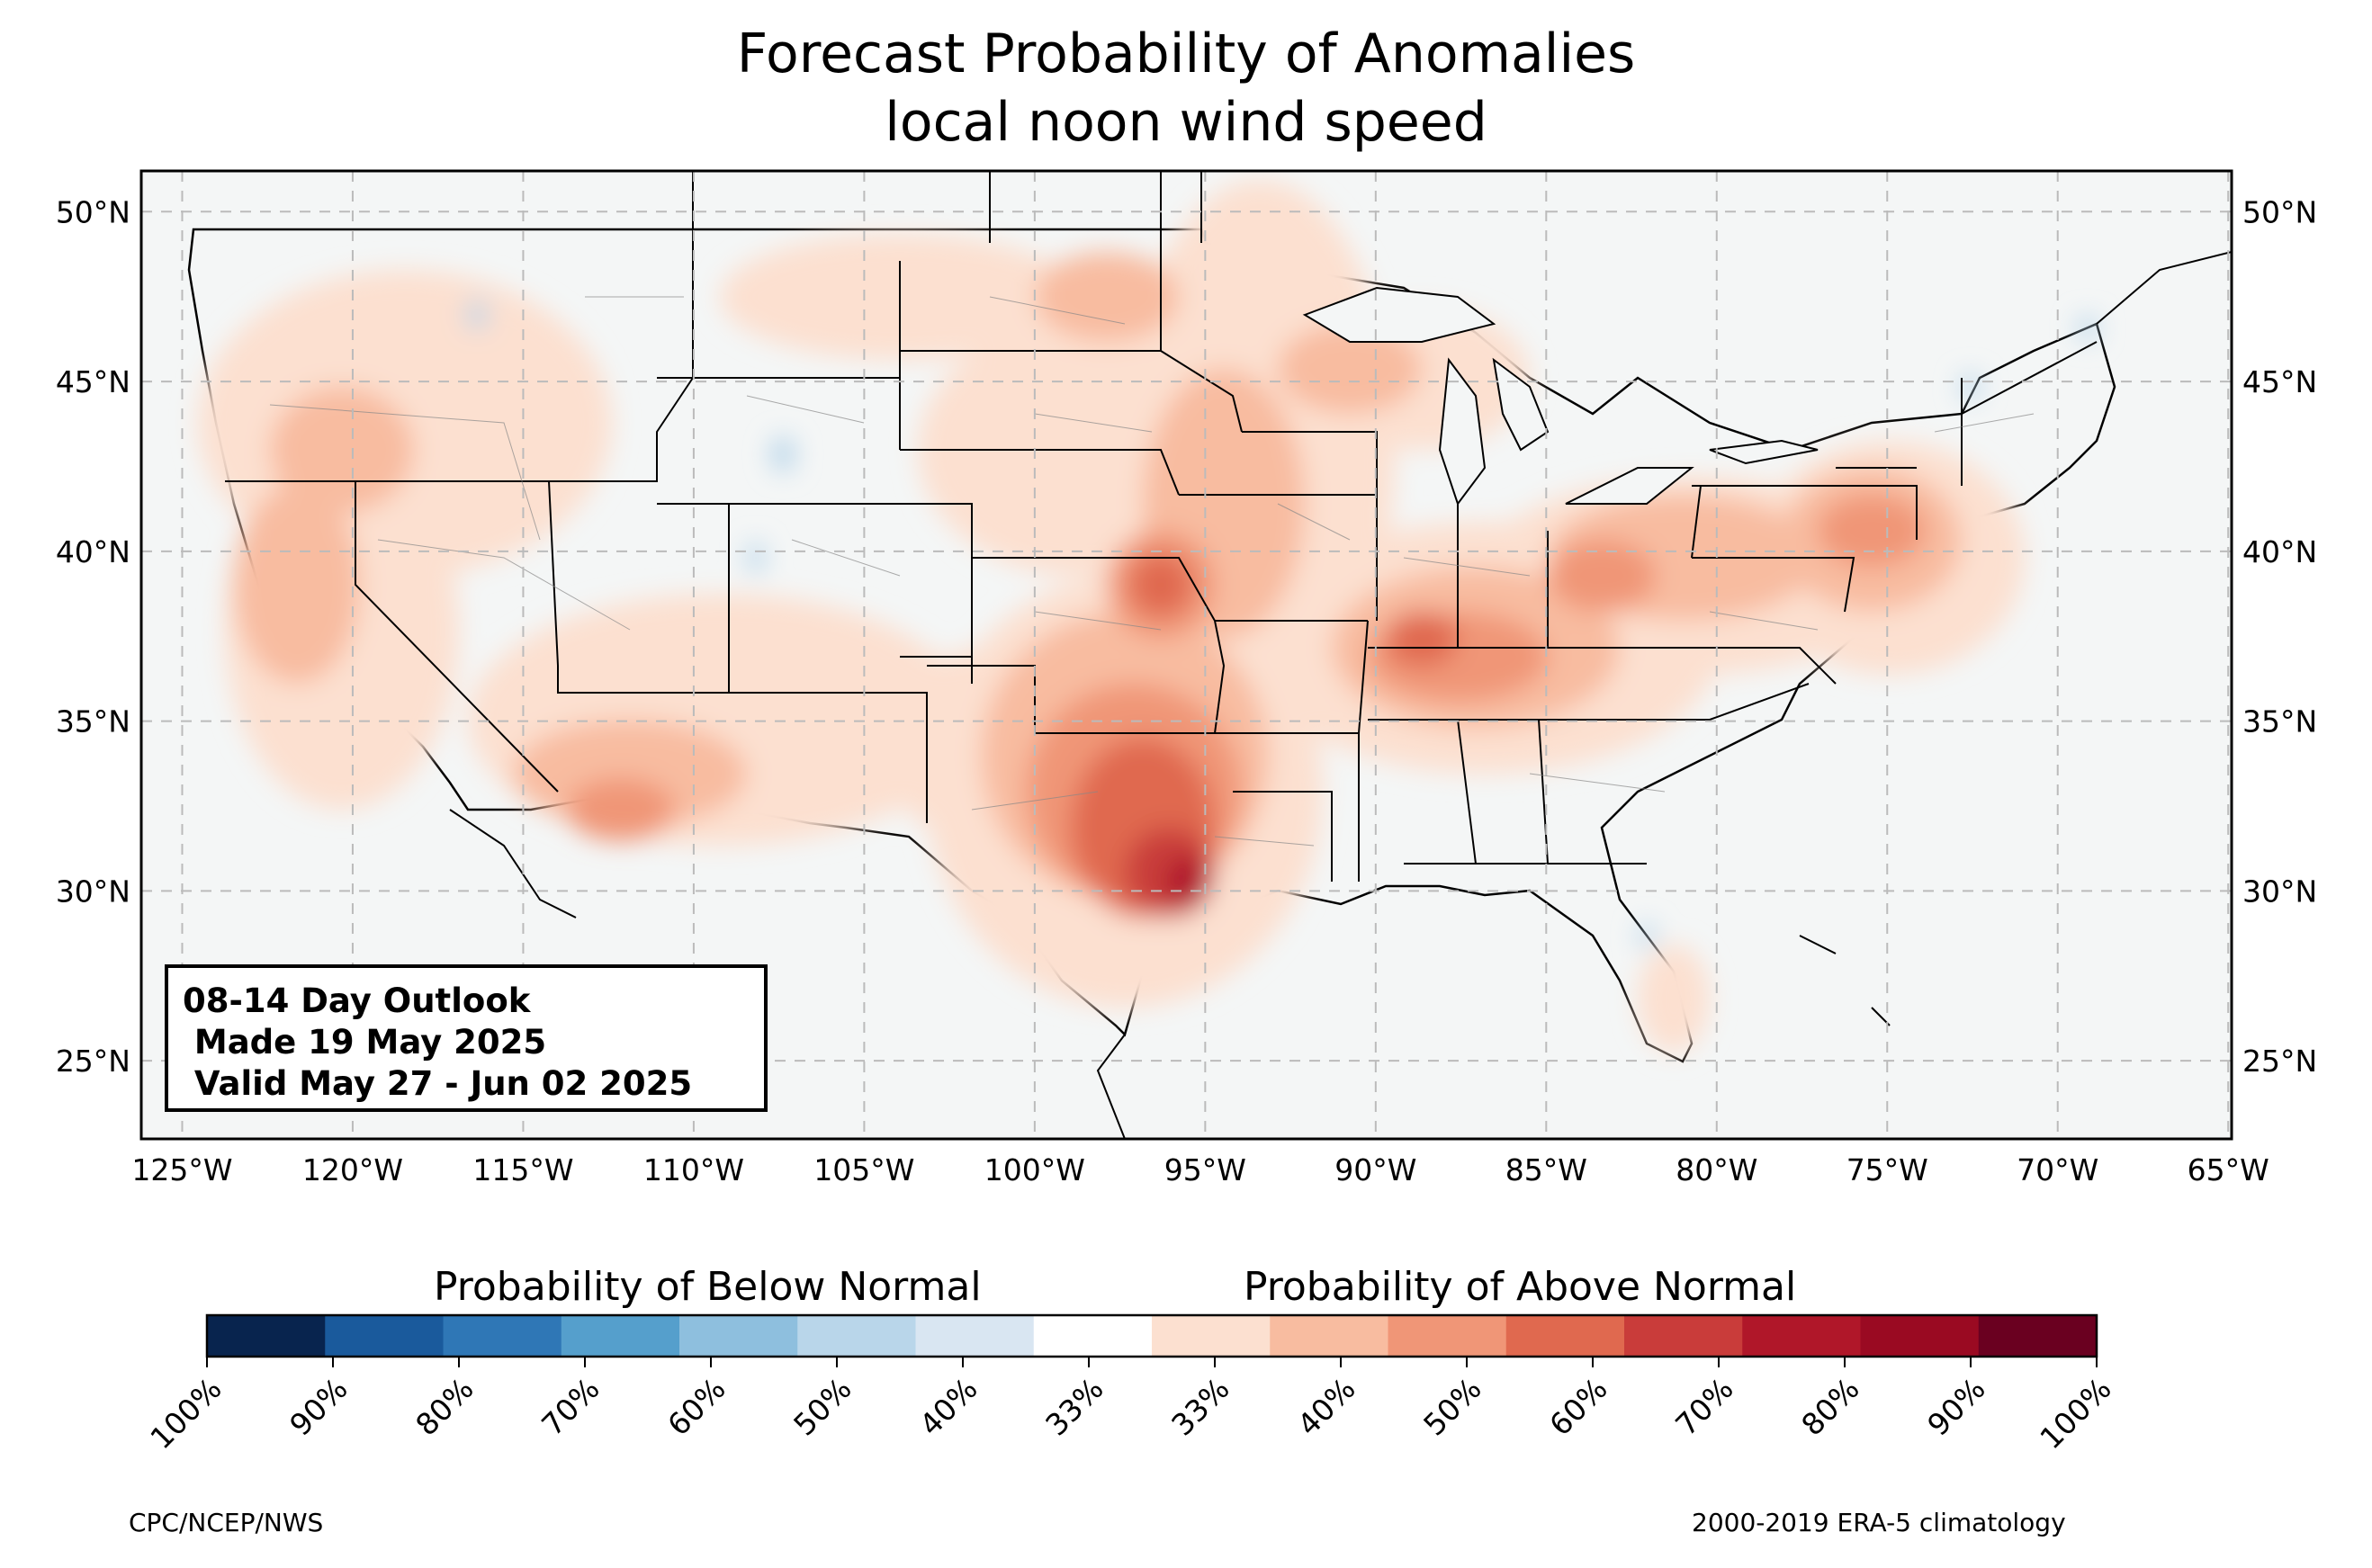 The image size is (2372, 1568). What do you see at coordinates (353, 1169) in the screenshot?
I see `longitude-label: 120°W` at bounding box center [353, 1169].